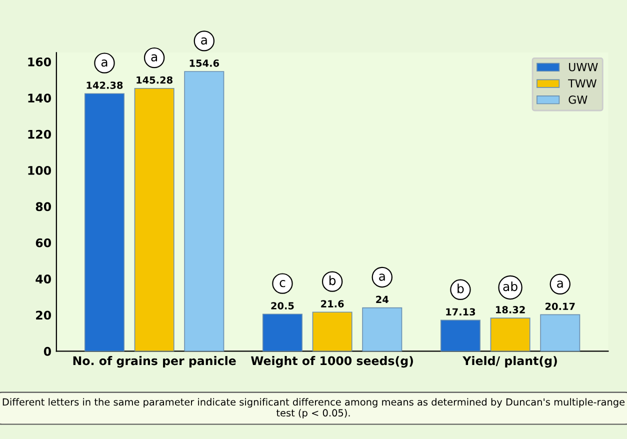 The image size is (627, 439). Describe the element at coordinates (510, 286) in the screenshot. I see `annotation: ab` at that location.